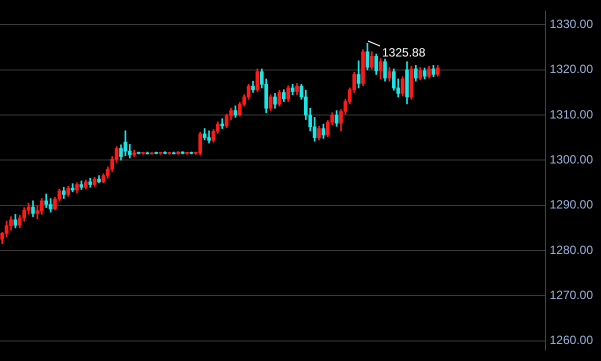  What do you see at coordinates (572, 295) in the screenshot?
I see `y-tick-label: 1270.00` at bounding box center [572, 295].